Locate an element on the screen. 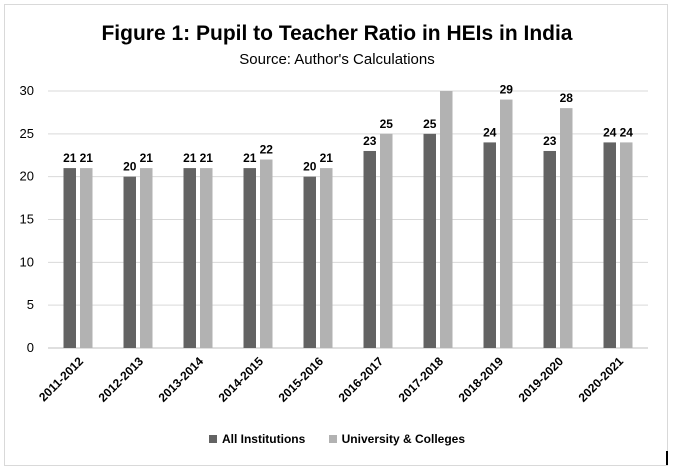 This screenshot has width=674, height=472. legend-swatch-all-institutions is located at coordinates (212, 439).